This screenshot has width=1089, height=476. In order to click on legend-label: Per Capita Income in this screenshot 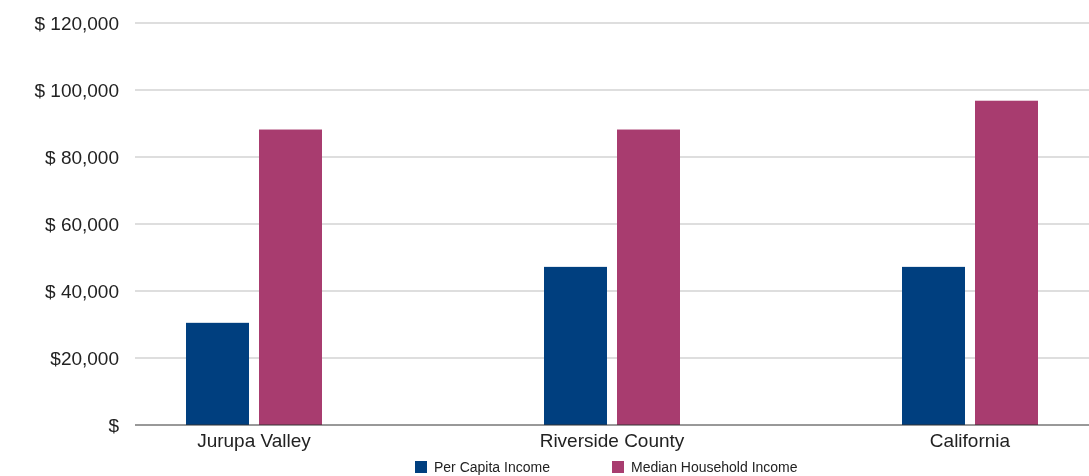, I will do `click(492, 467)`.